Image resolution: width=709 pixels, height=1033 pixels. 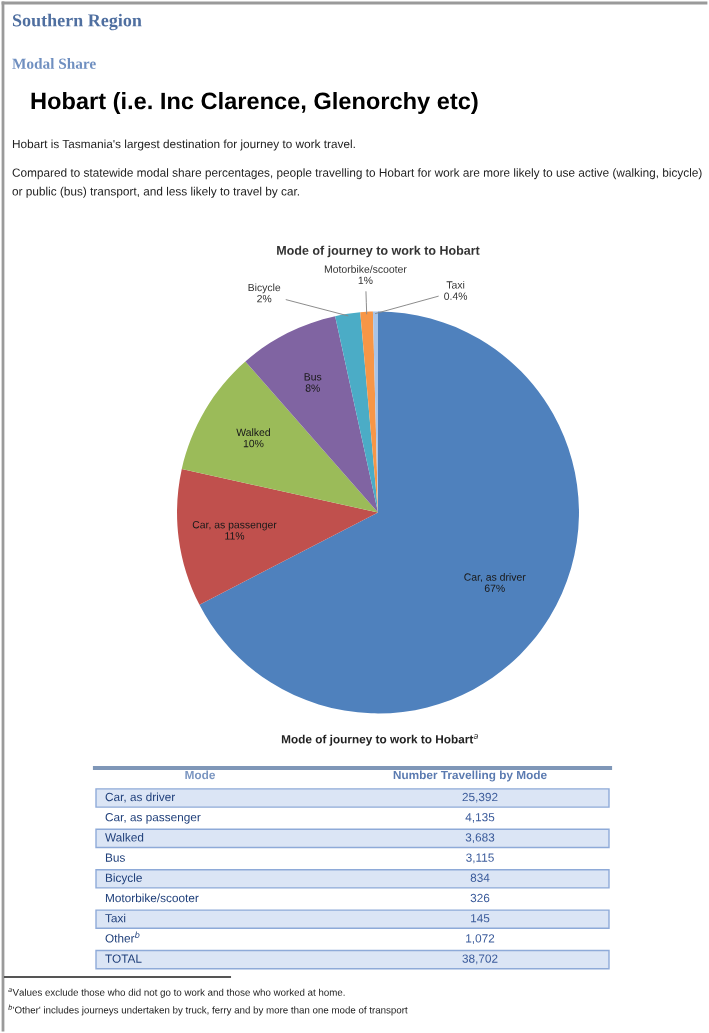 What do you see at coordinates (77, 22) in the screenshot?
I see `text: Southern Region` at bounding box center [77, 22].